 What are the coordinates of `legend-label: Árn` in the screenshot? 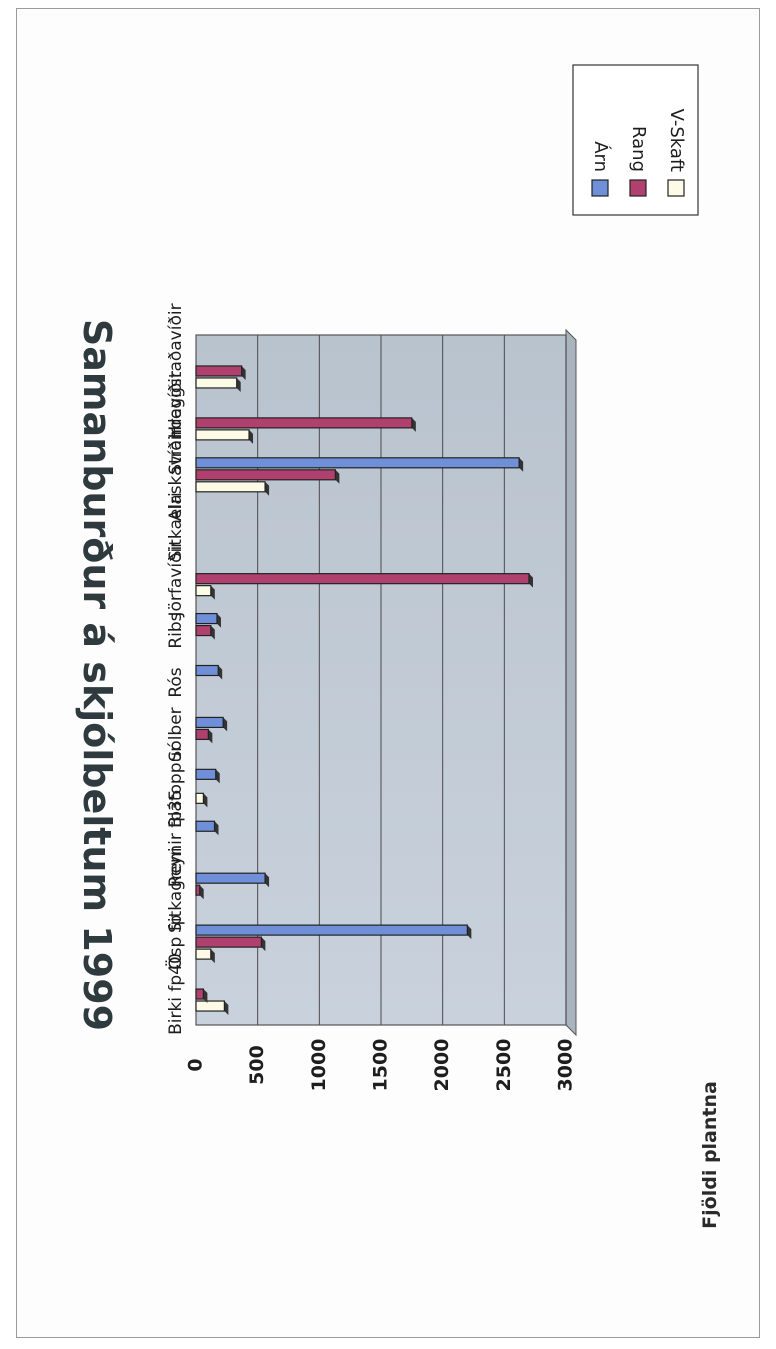 It's located at (601, 156).